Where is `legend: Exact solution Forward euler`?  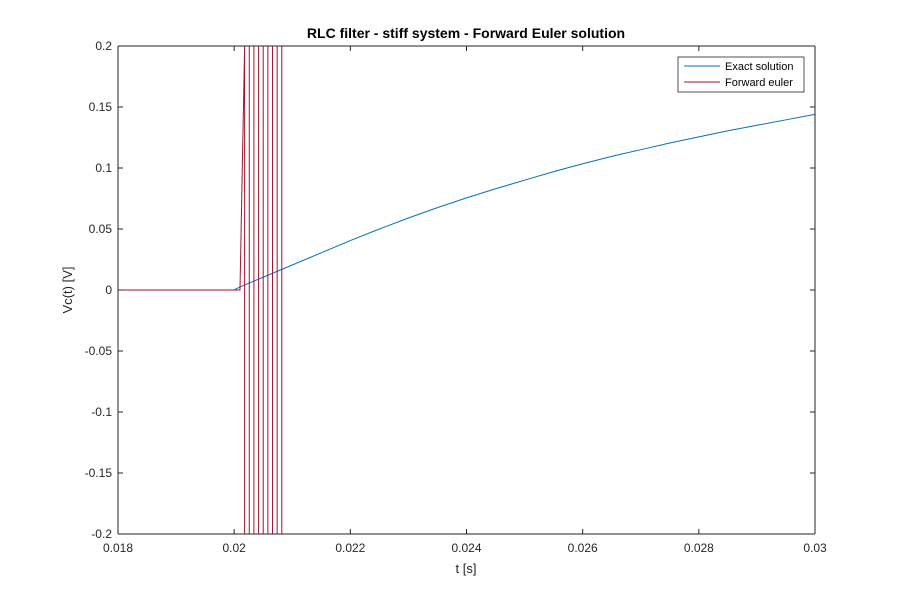 legend: Exact solution Forward euler is located at coordinates (741, 74).